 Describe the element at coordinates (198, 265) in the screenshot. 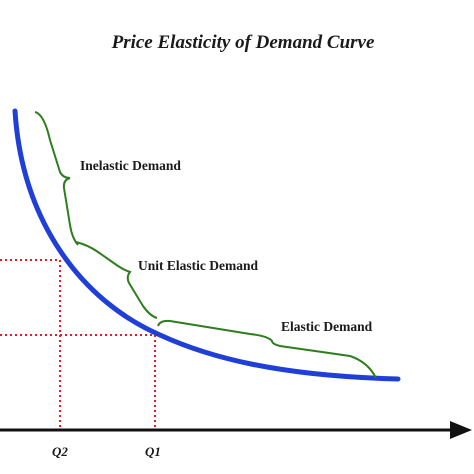

I see `unit-elastic-demand-label: Unit Elastic Demand` at that location.